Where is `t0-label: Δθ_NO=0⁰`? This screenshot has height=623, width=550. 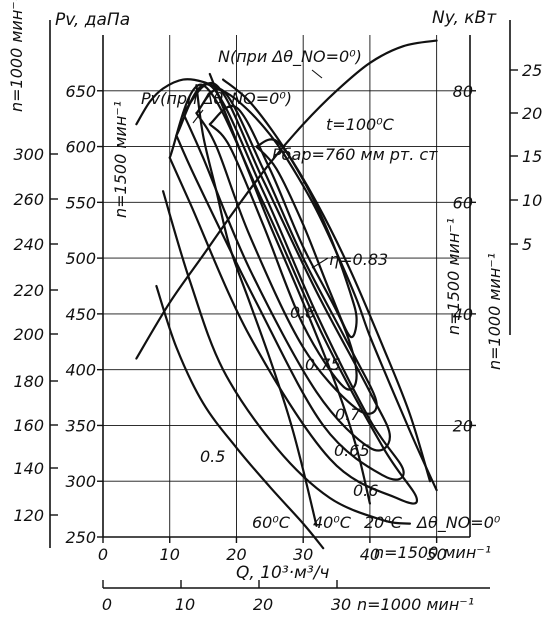 t0-label: Δθ_NO=0⁰ is located at coordinates (458, 523).